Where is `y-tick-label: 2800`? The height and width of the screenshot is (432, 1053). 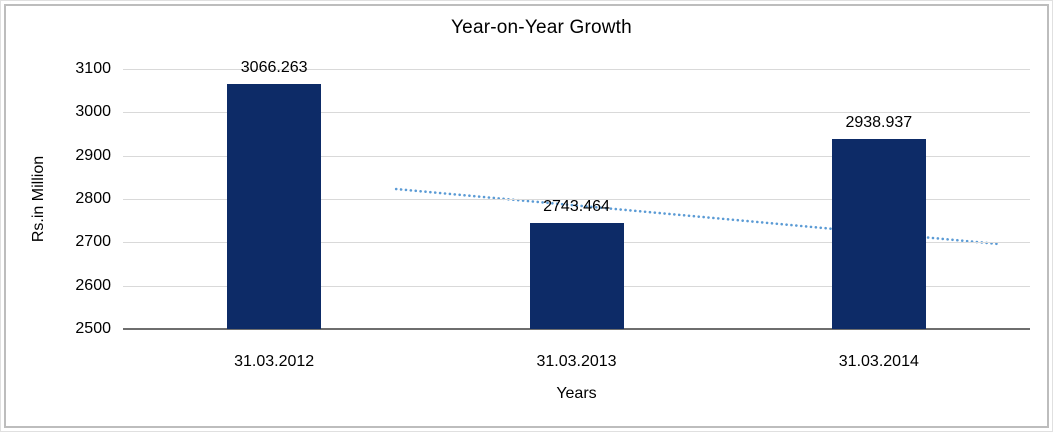
y-tick-label: 2800 is located at coordinates (93, 198).